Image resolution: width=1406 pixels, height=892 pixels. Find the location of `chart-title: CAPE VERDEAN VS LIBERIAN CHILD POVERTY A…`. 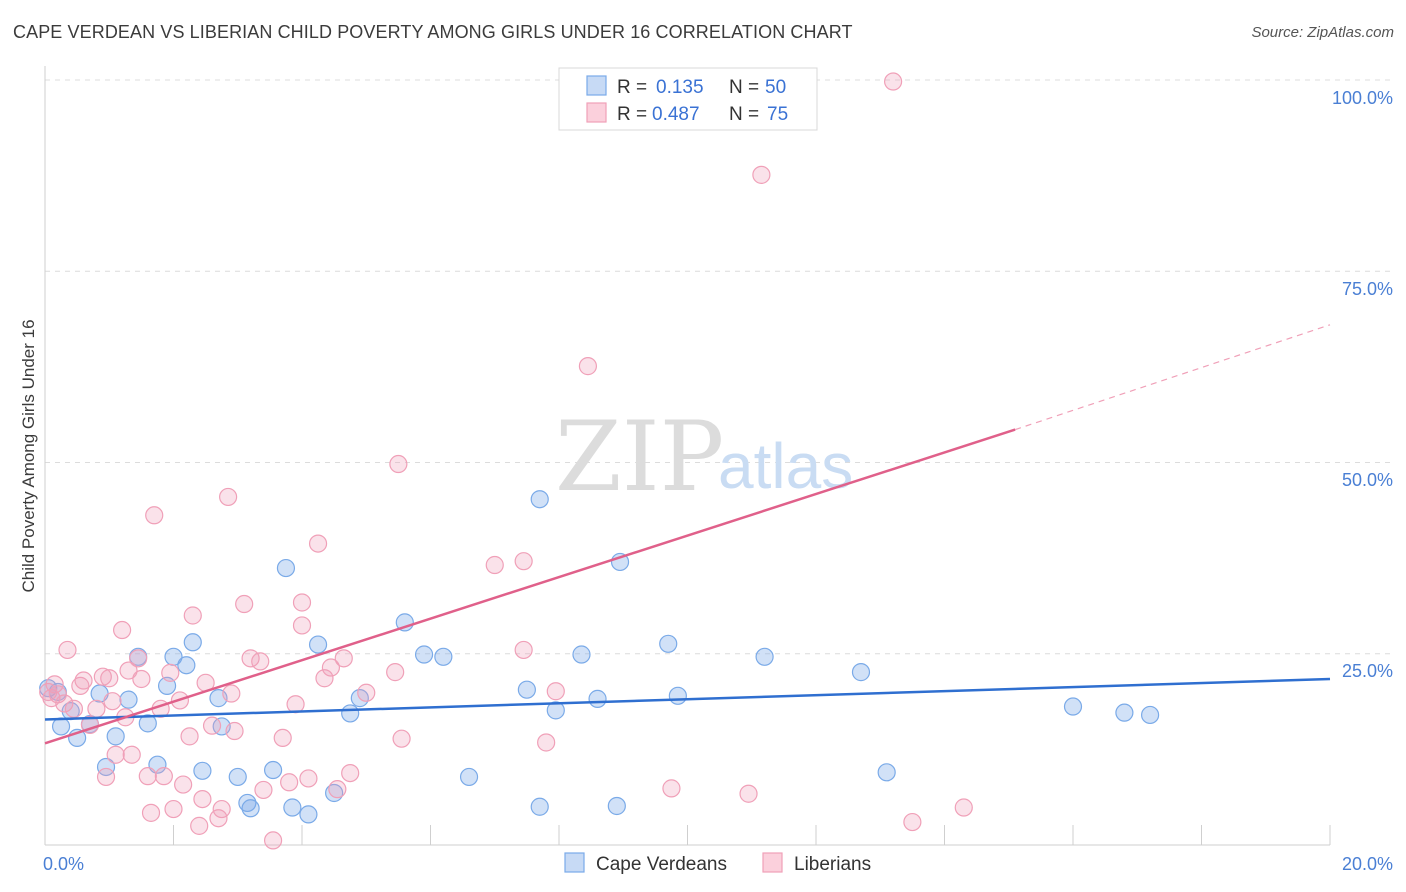

chart-title: CAPE VERDEAN VS LIBERIAN CHILD POVERTY A… is located at coordinates (433, 32).